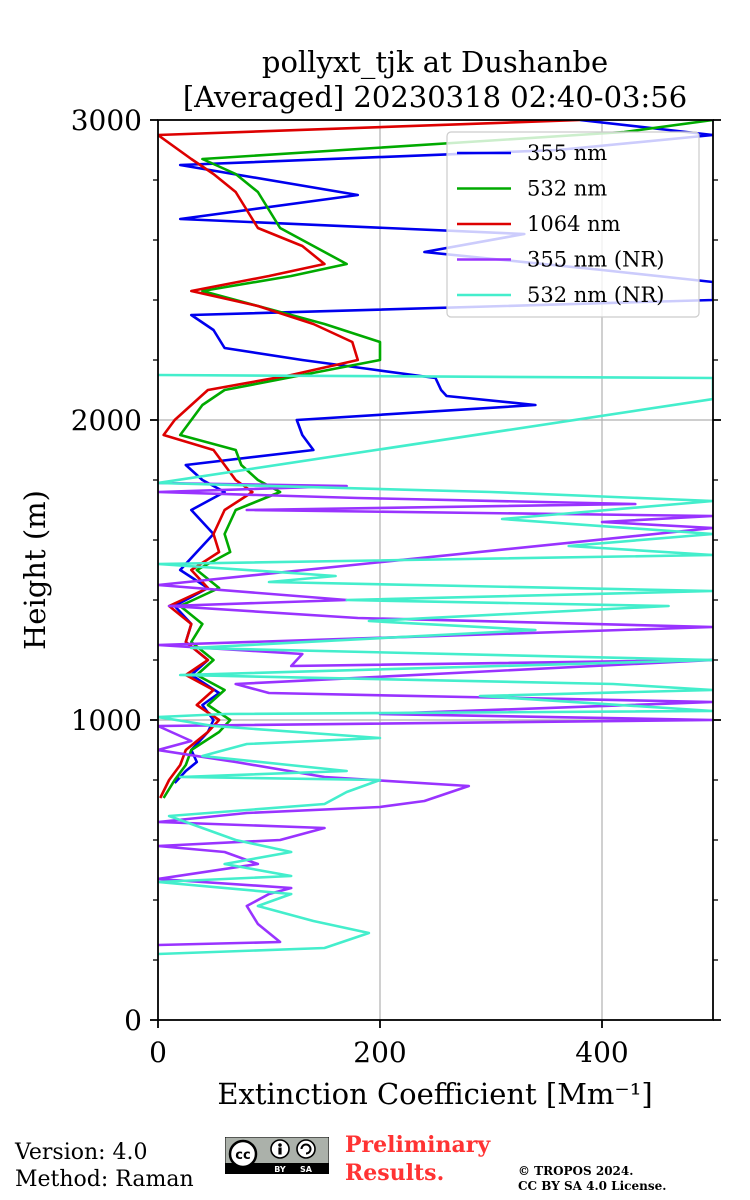 This screenshot has width=750, height=1200. I want to click on legend-box, so click(573, 224).